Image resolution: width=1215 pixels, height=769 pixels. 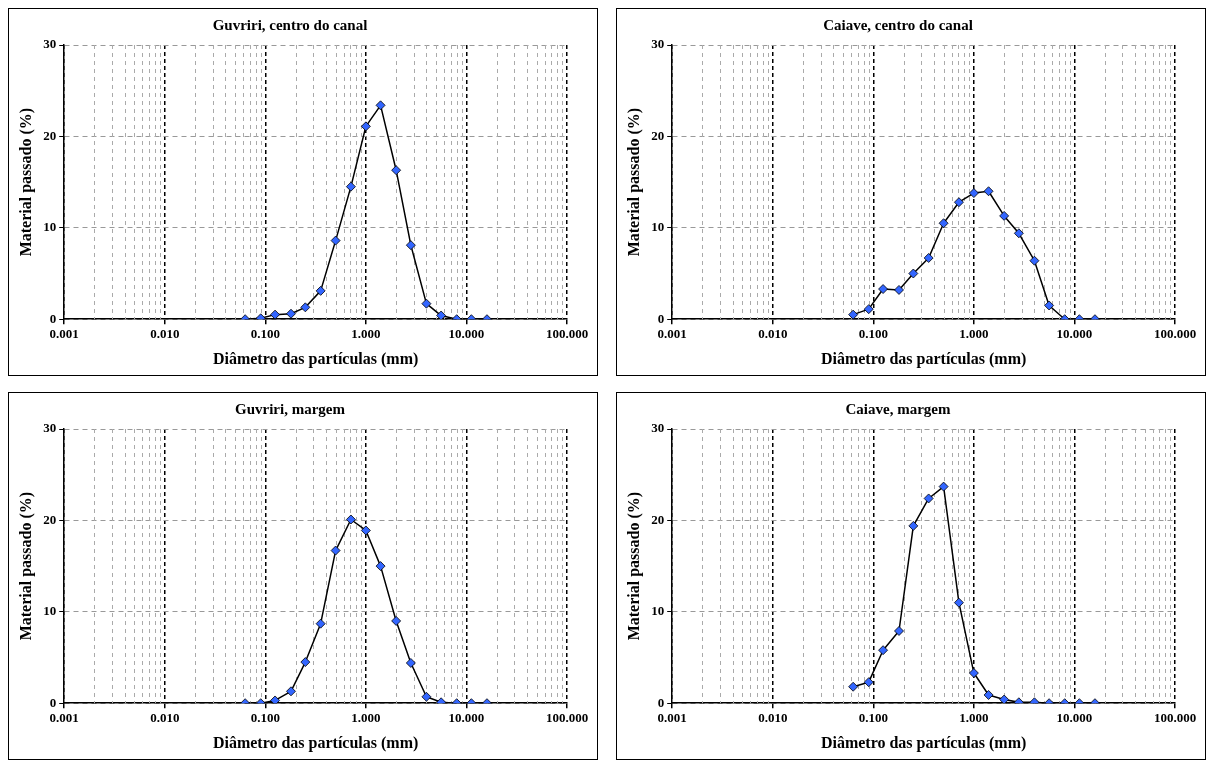 What do you see at coordinates (290, 24) in the screenshot?
I see `chart-title: Guvriri, centro do canal` at bounding box center [290, 24].